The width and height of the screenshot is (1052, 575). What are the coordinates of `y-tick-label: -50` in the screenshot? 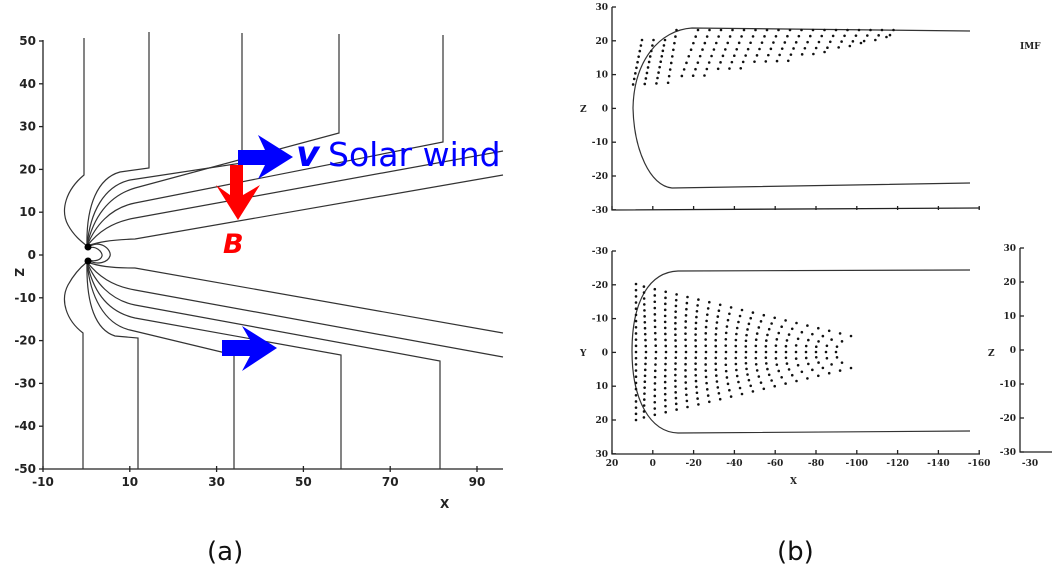 It's located at (25, 469).